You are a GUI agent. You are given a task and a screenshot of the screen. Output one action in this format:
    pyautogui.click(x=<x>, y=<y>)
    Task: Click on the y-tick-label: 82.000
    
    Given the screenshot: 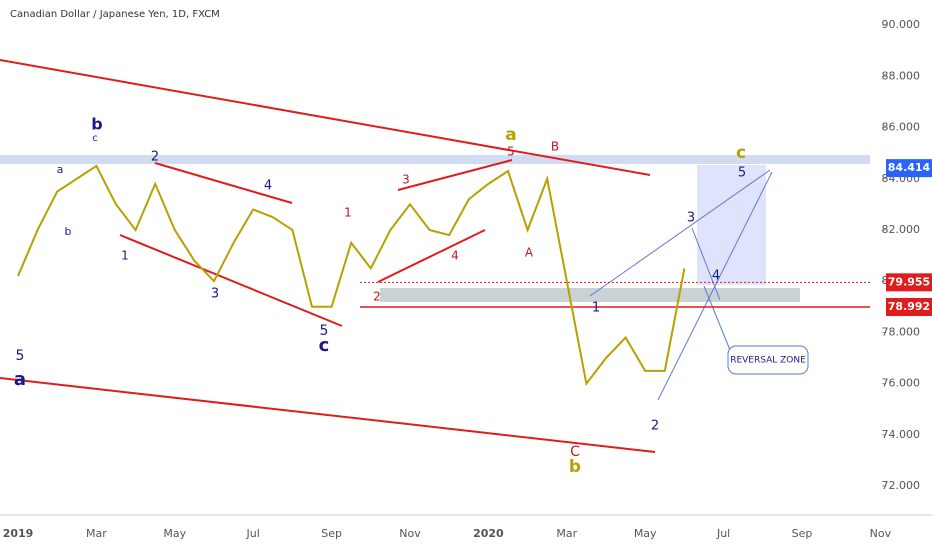 What is the action you would take?
    pyautogui.click(x=901, y=229)
    